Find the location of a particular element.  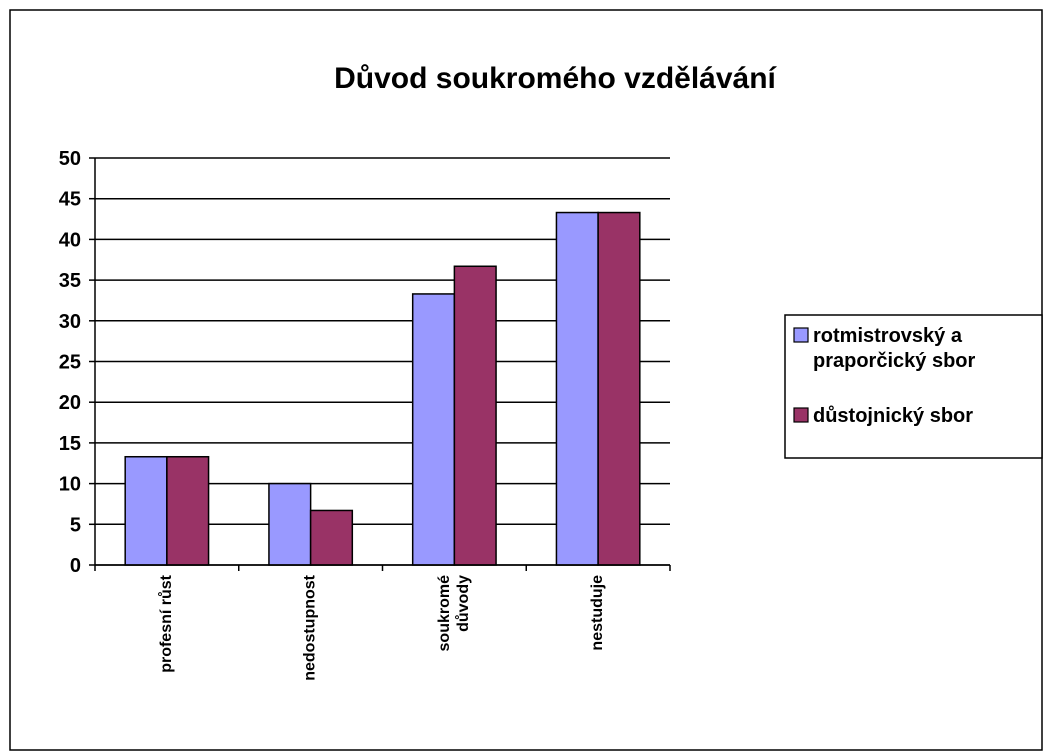

y-tick-label: 5 is located at coordinates (75, 525).